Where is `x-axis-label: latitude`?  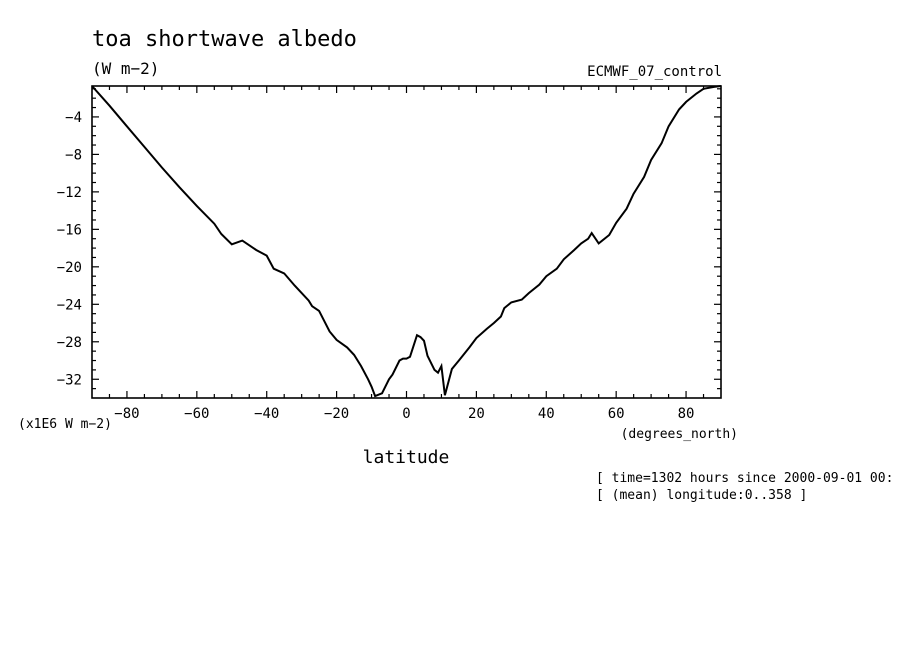 x-axis-label: latitude is located at coordinates (406, 457).